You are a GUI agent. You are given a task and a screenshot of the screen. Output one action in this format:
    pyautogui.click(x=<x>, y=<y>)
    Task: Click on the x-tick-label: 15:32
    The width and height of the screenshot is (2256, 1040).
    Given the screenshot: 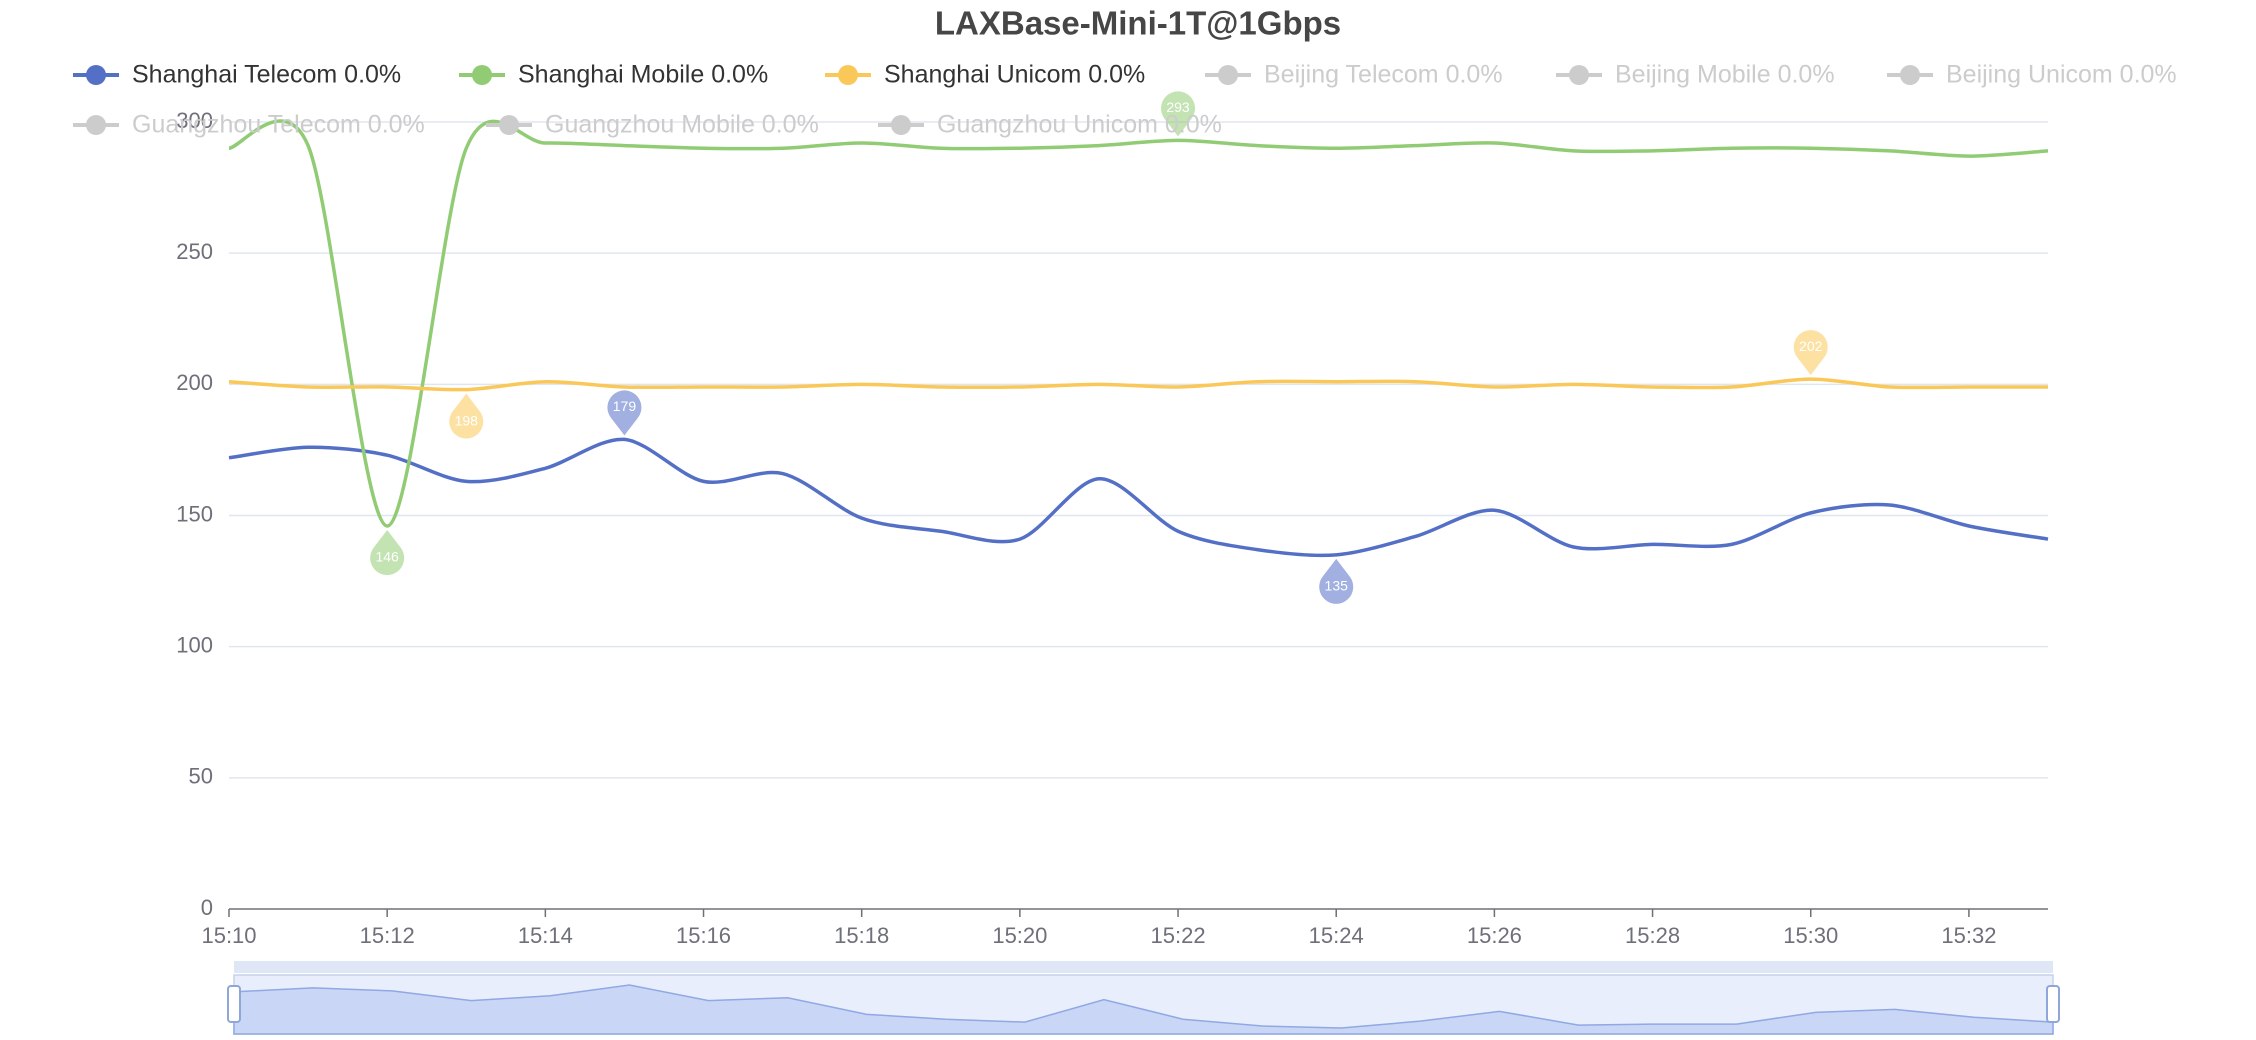 What is the action you would take?
    pyautogui.click(x=1968, y=935)
    